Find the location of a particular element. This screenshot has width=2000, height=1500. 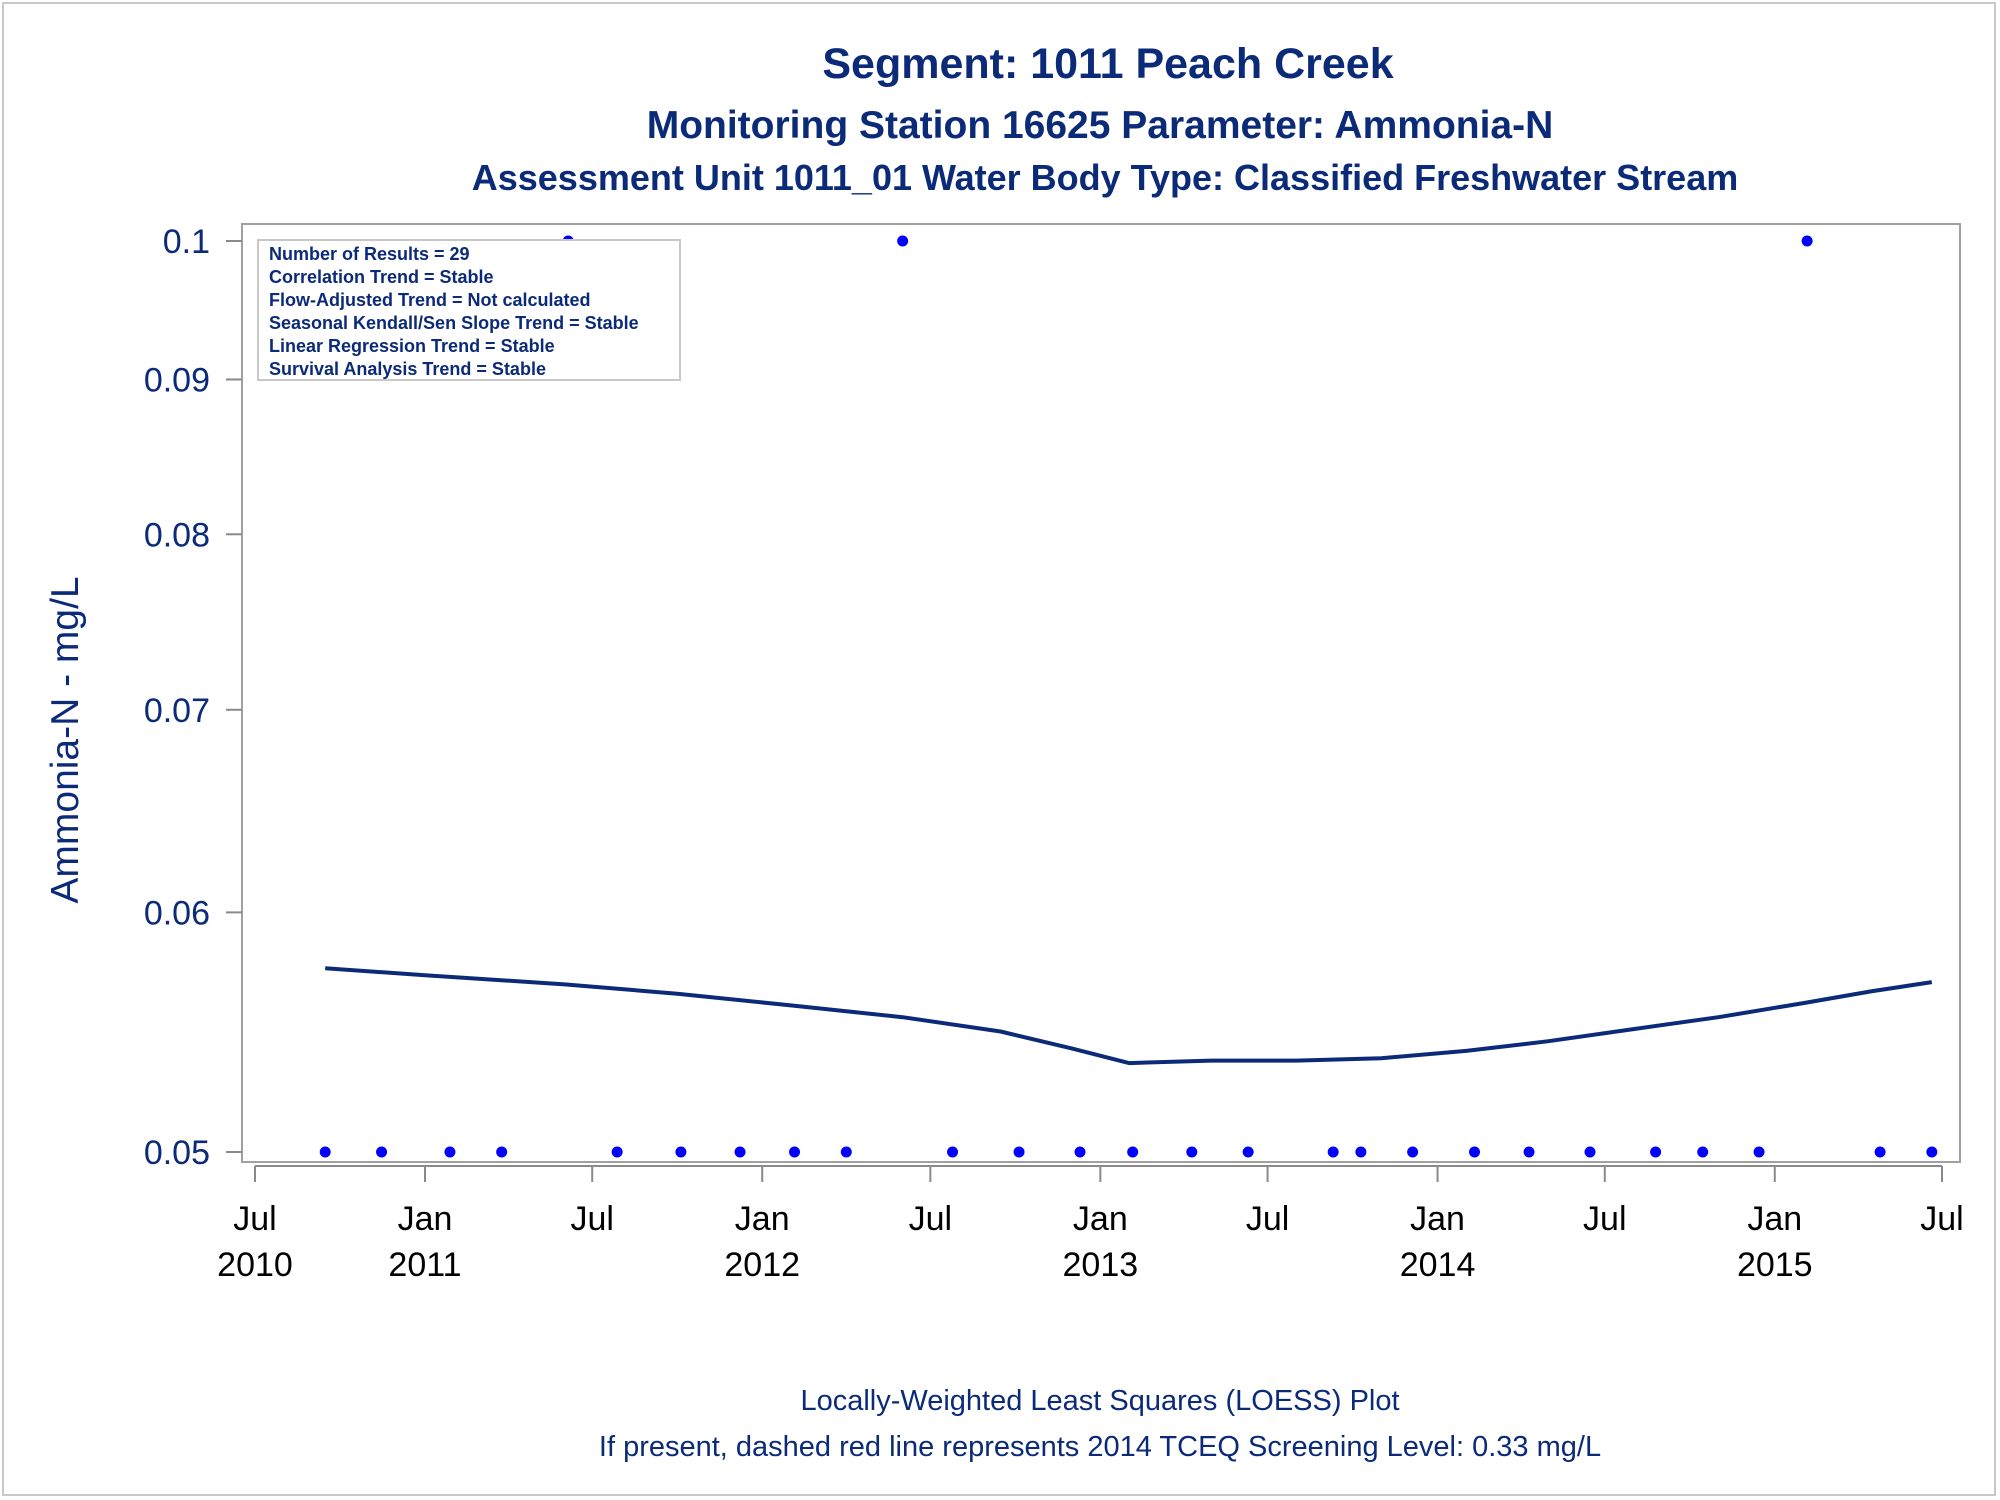

y-tick-label: 0.08 is located at coordinates (177, 535).